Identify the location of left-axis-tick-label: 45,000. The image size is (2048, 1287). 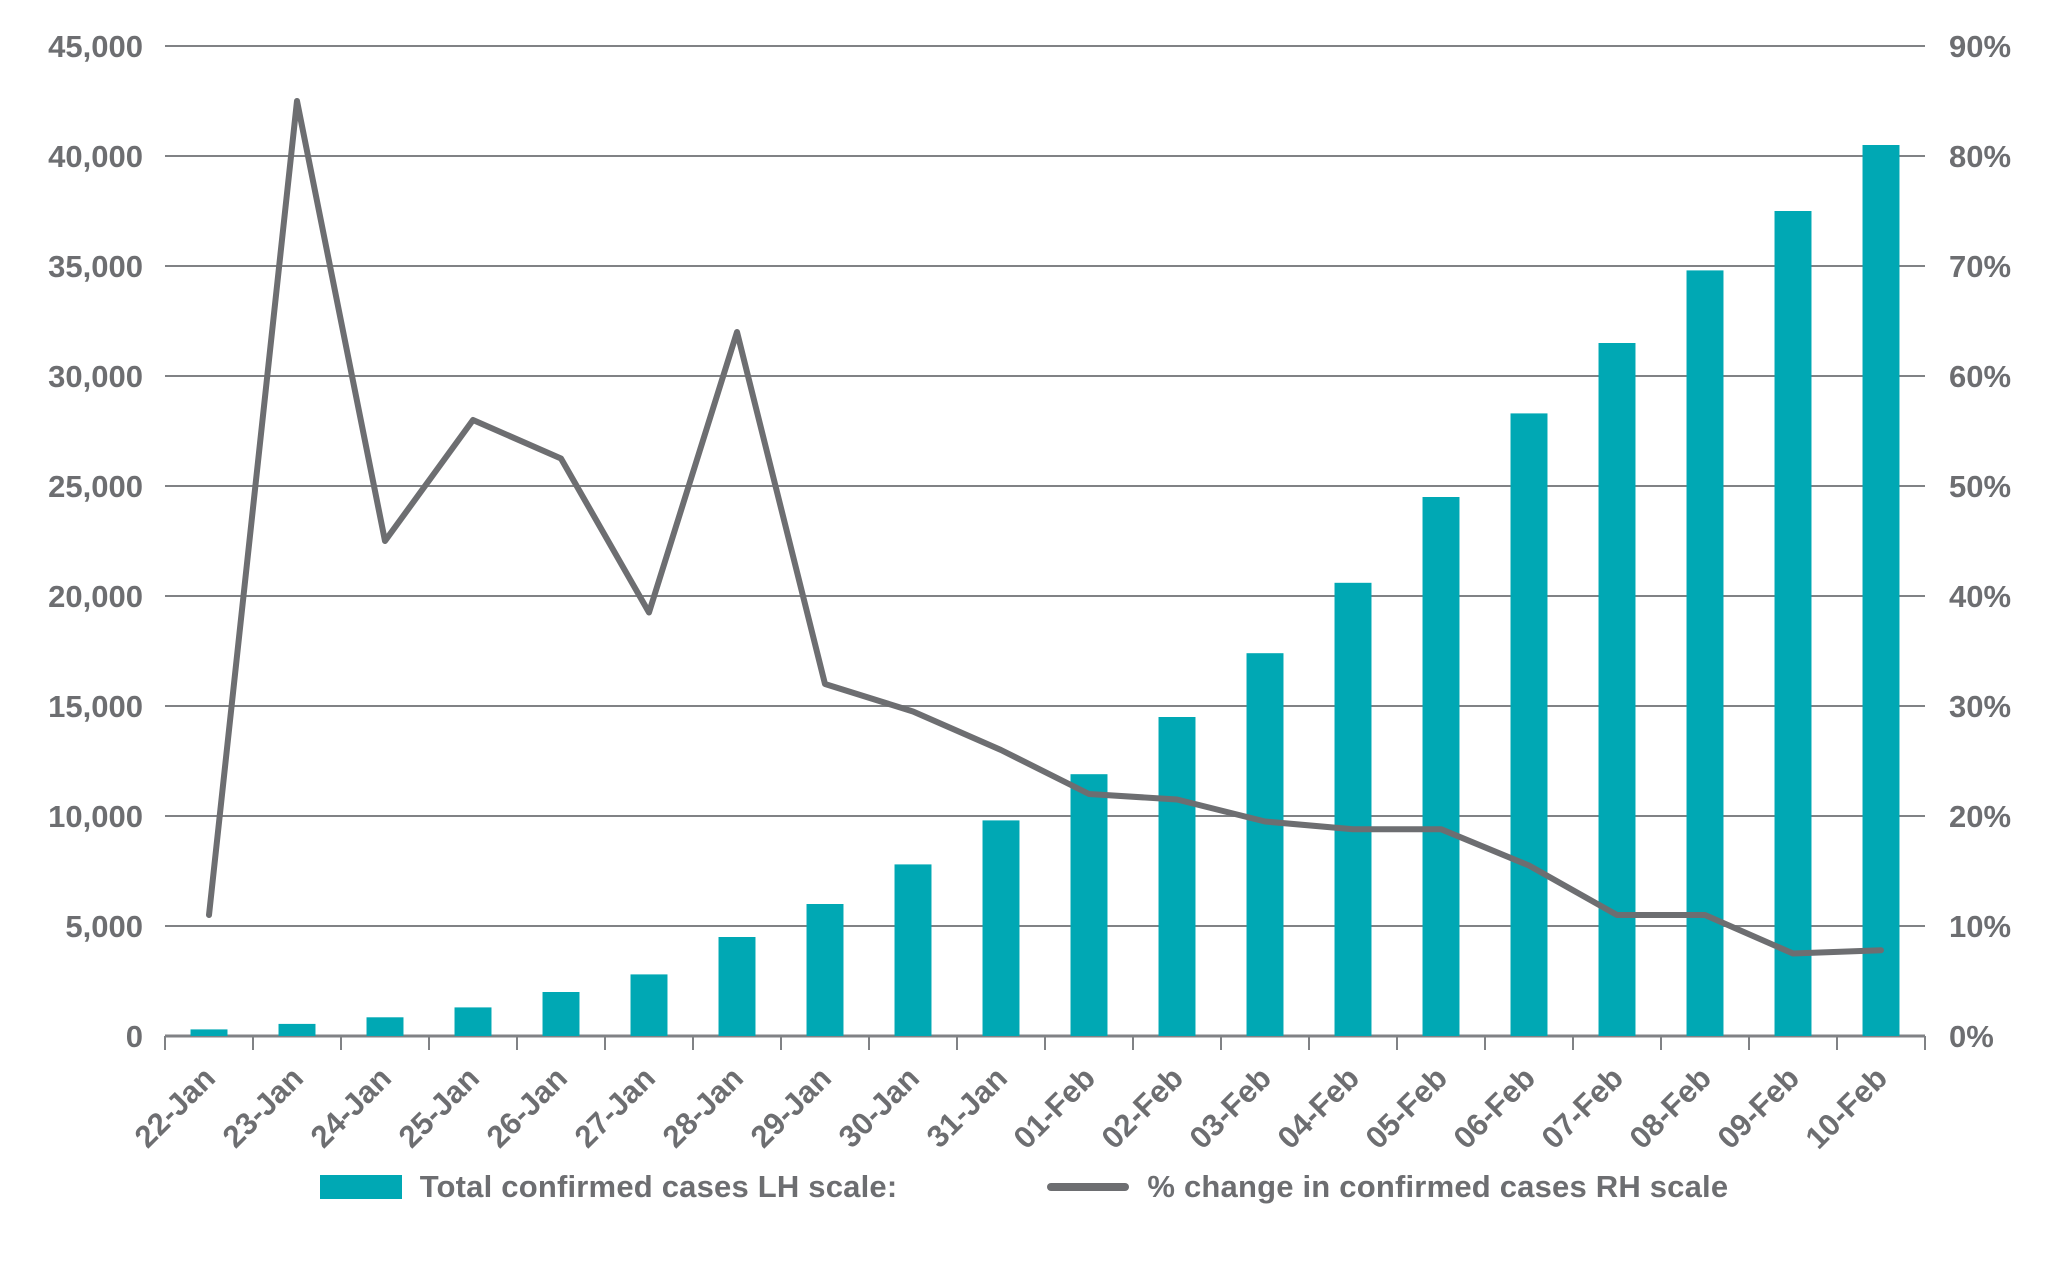
(95, 46).